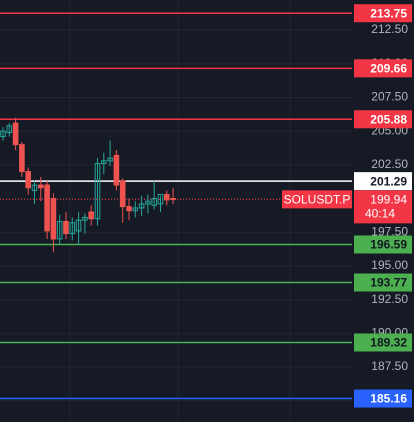  What do you see at coordinates (389, 97) in the screenshot?
I see `y-tick-label: 207.50` at bounding box center [389, 97].